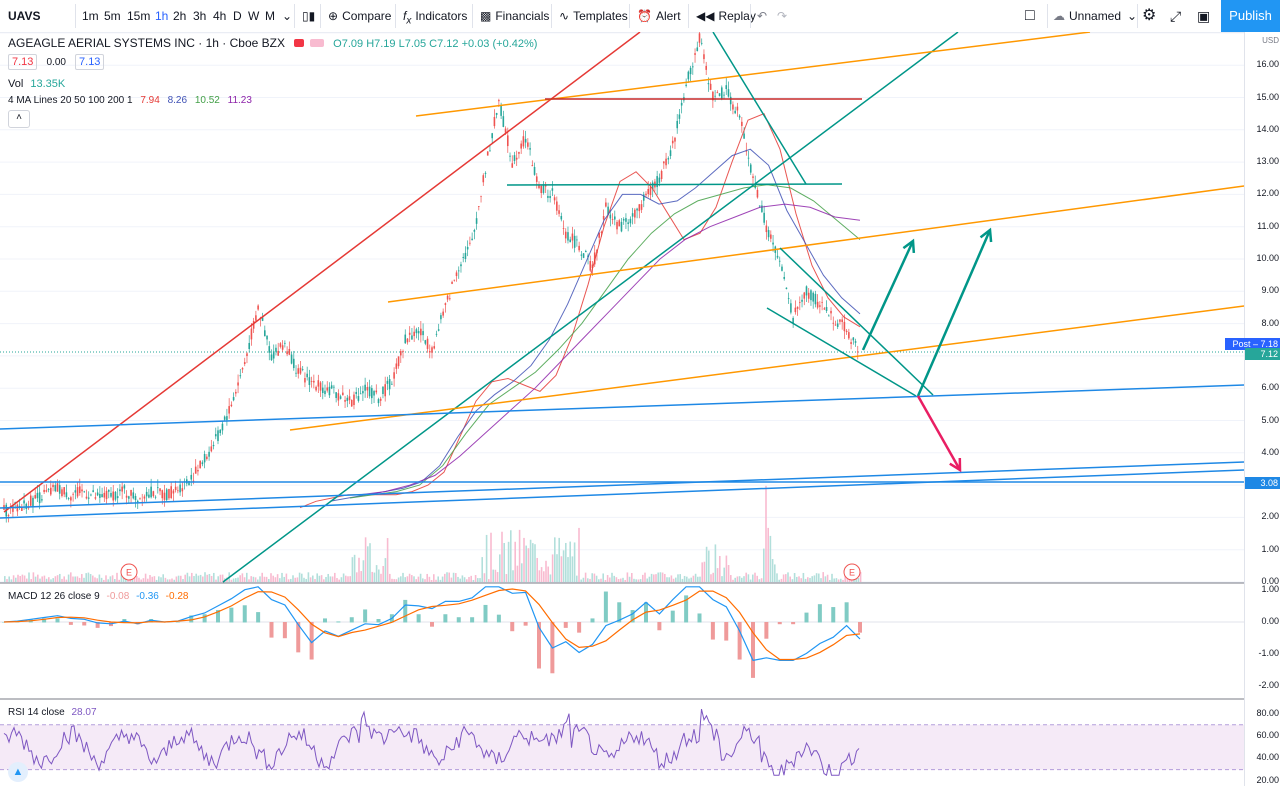  I want to click on fullscreen-icon: ⤢, so click(1176, 16).